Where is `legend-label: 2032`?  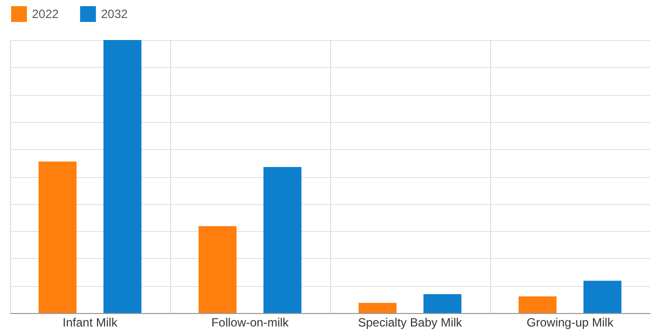 legend-label: 2032 is located at coordinates (114, 14).